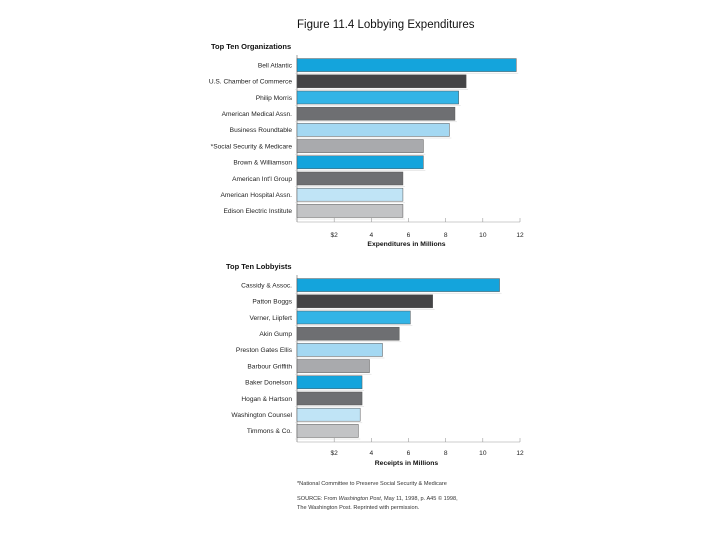 The height and width of the screenshot is (540, 720). Describe the element at coordinates (359, 499) in the screenshot. I see `source-publication: Washington Post` at that location.